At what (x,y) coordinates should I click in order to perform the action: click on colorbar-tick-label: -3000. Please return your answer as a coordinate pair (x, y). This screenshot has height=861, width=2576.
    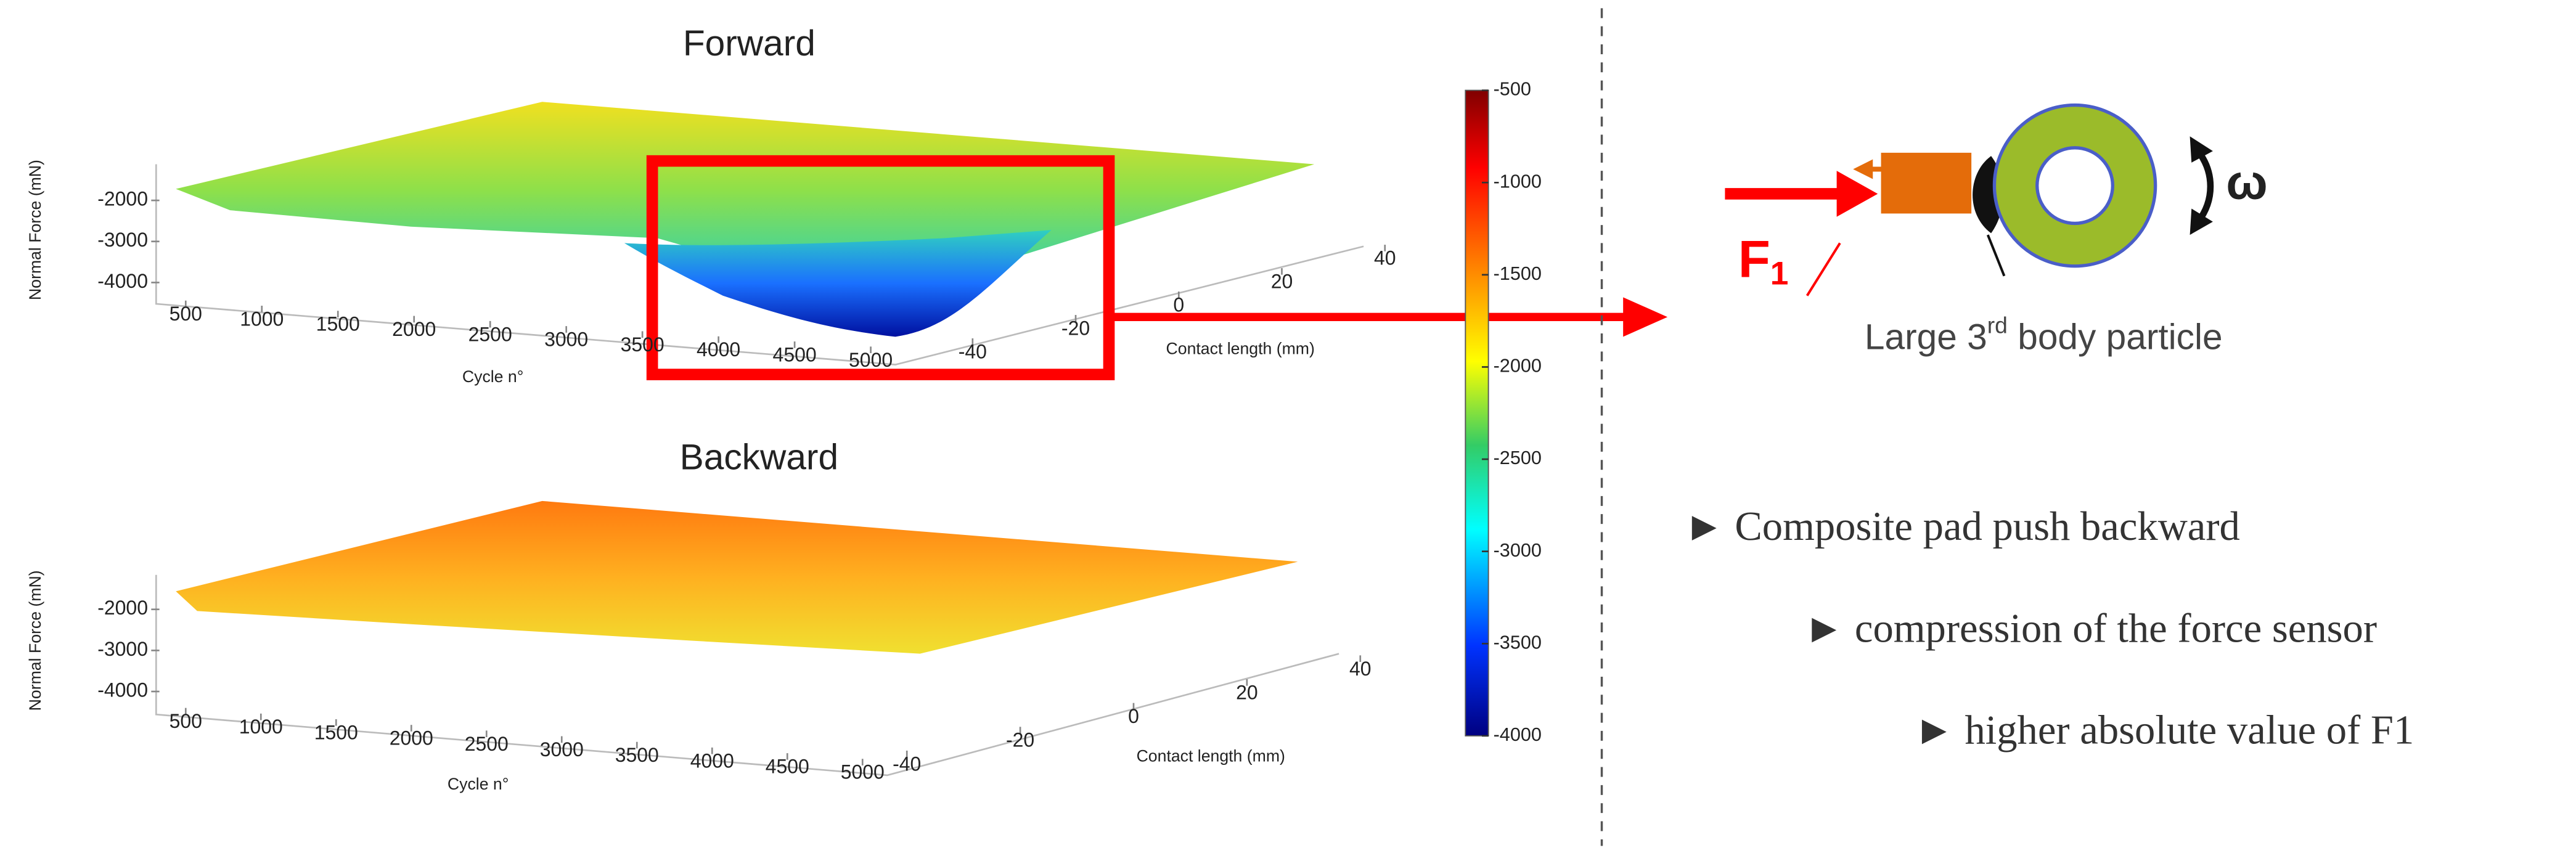
    Looking at the image, I should click on (1518, 550).